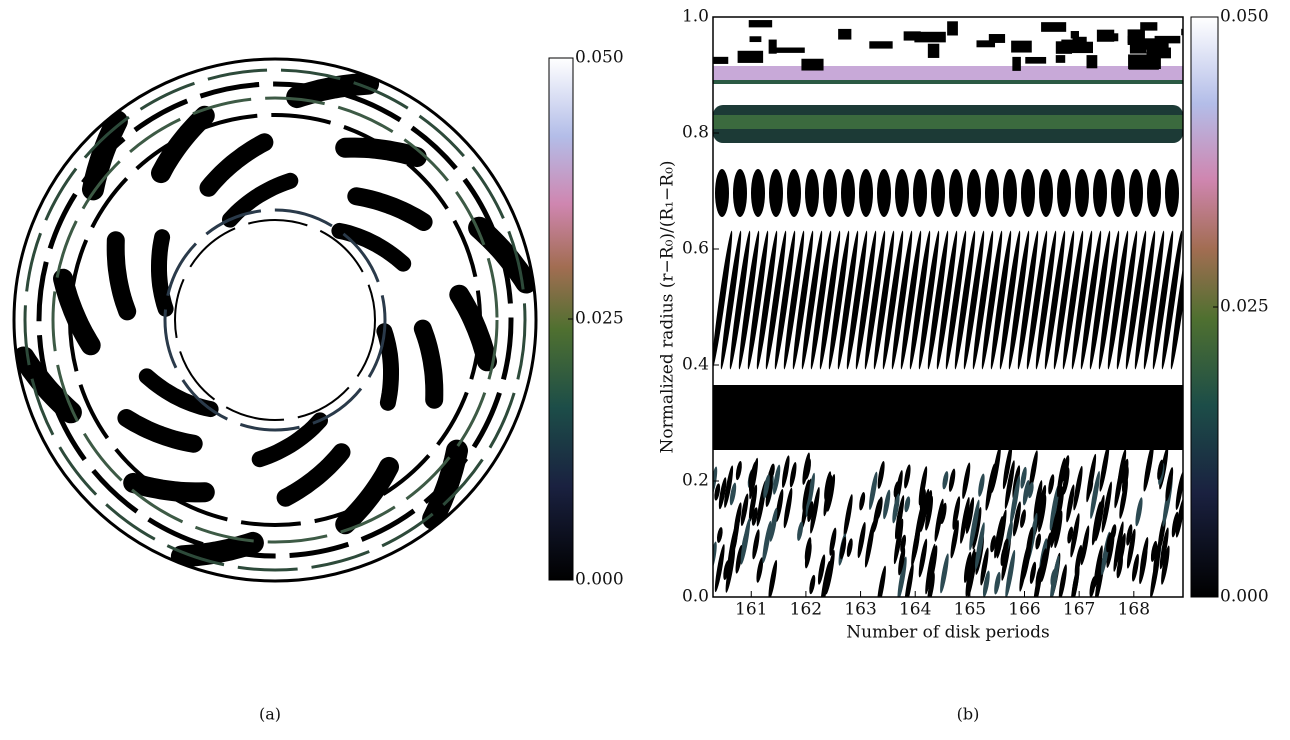 The width and height of the screenshot is (1290, 740). What do you see at coordinates (1244, 597) in the screenshot?
I see `colorbar-tick-label: 0.000` at bounding box center [1244, 597].